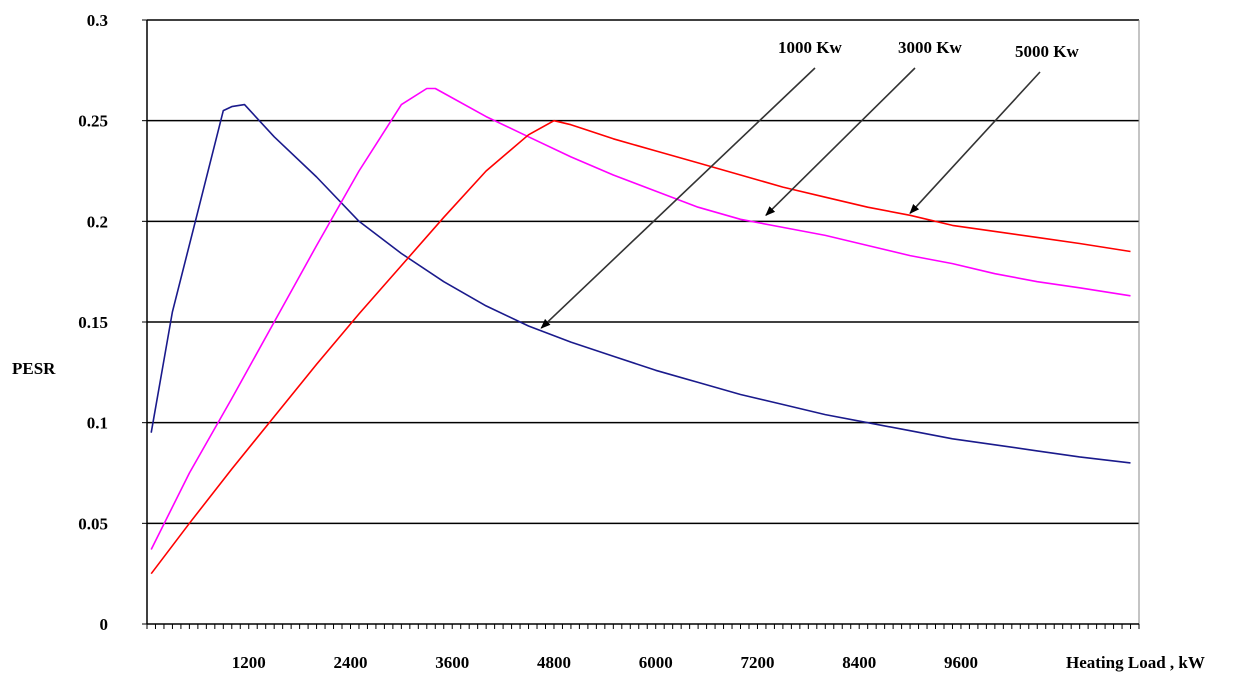 The height and width of the screenshot is (674, 1250). I want to click on x-tick-label: 1200, so click(249, 662).